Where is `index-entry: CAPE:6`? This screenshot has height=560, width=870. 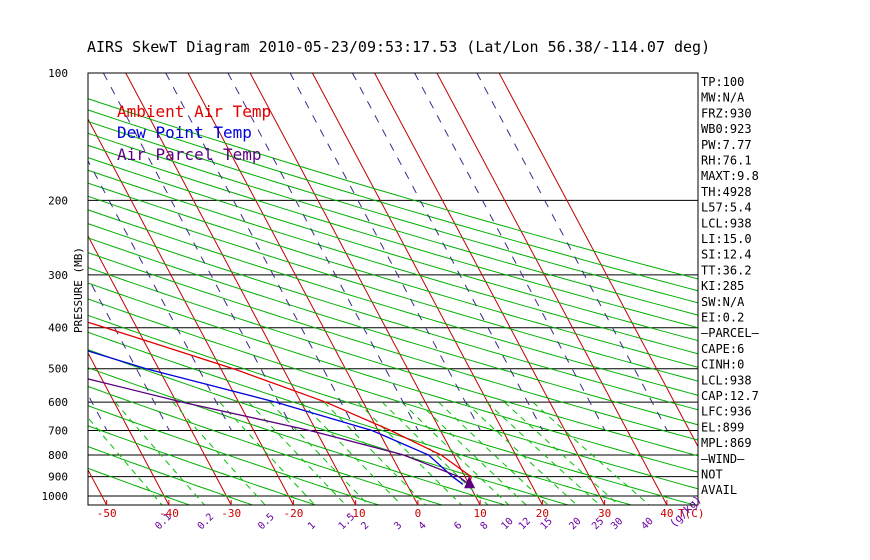 index-entry: CAPE:6 is located at coordinates (722, 349).